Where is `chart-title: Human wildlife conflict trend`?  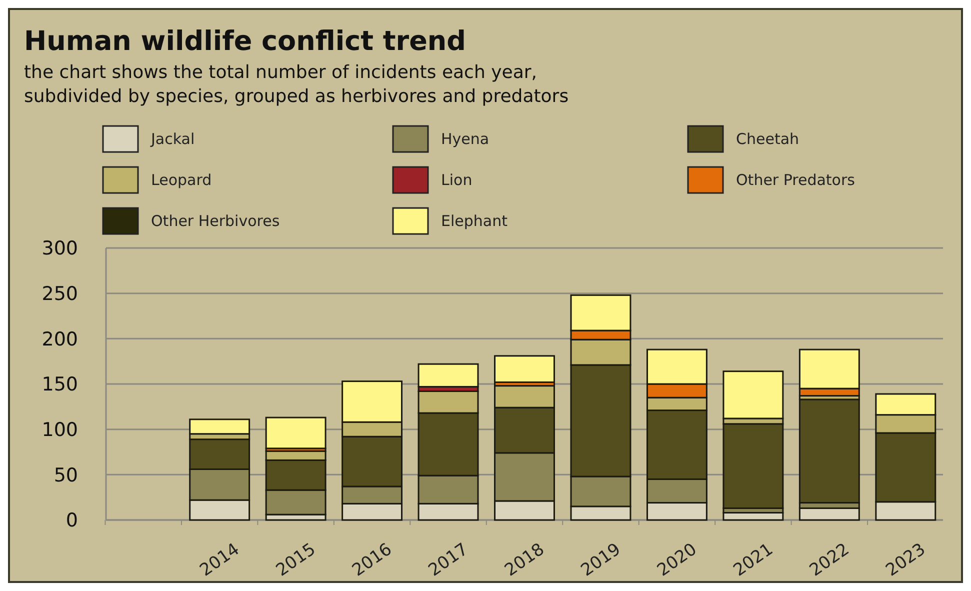 chart-title: Human wildlife conflict trend is located at coordinates (245, 41).